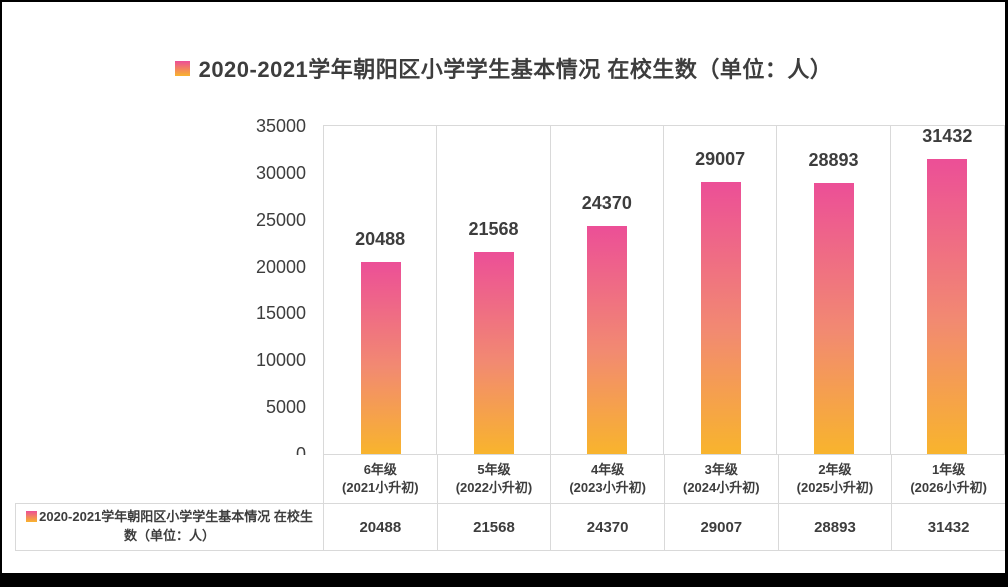 The image size is (1008, 587). I want to click on bar-value-label: 24370, so click(606, 203).